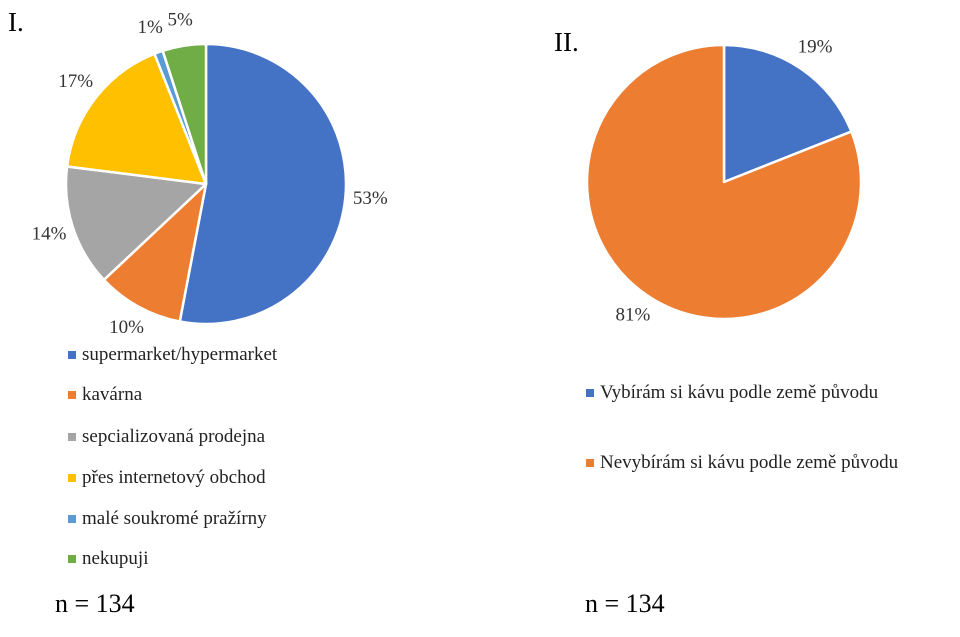 The height and width of the screenshot is (637, 960). I want to click on data-label: 17%, so click(75, 81).